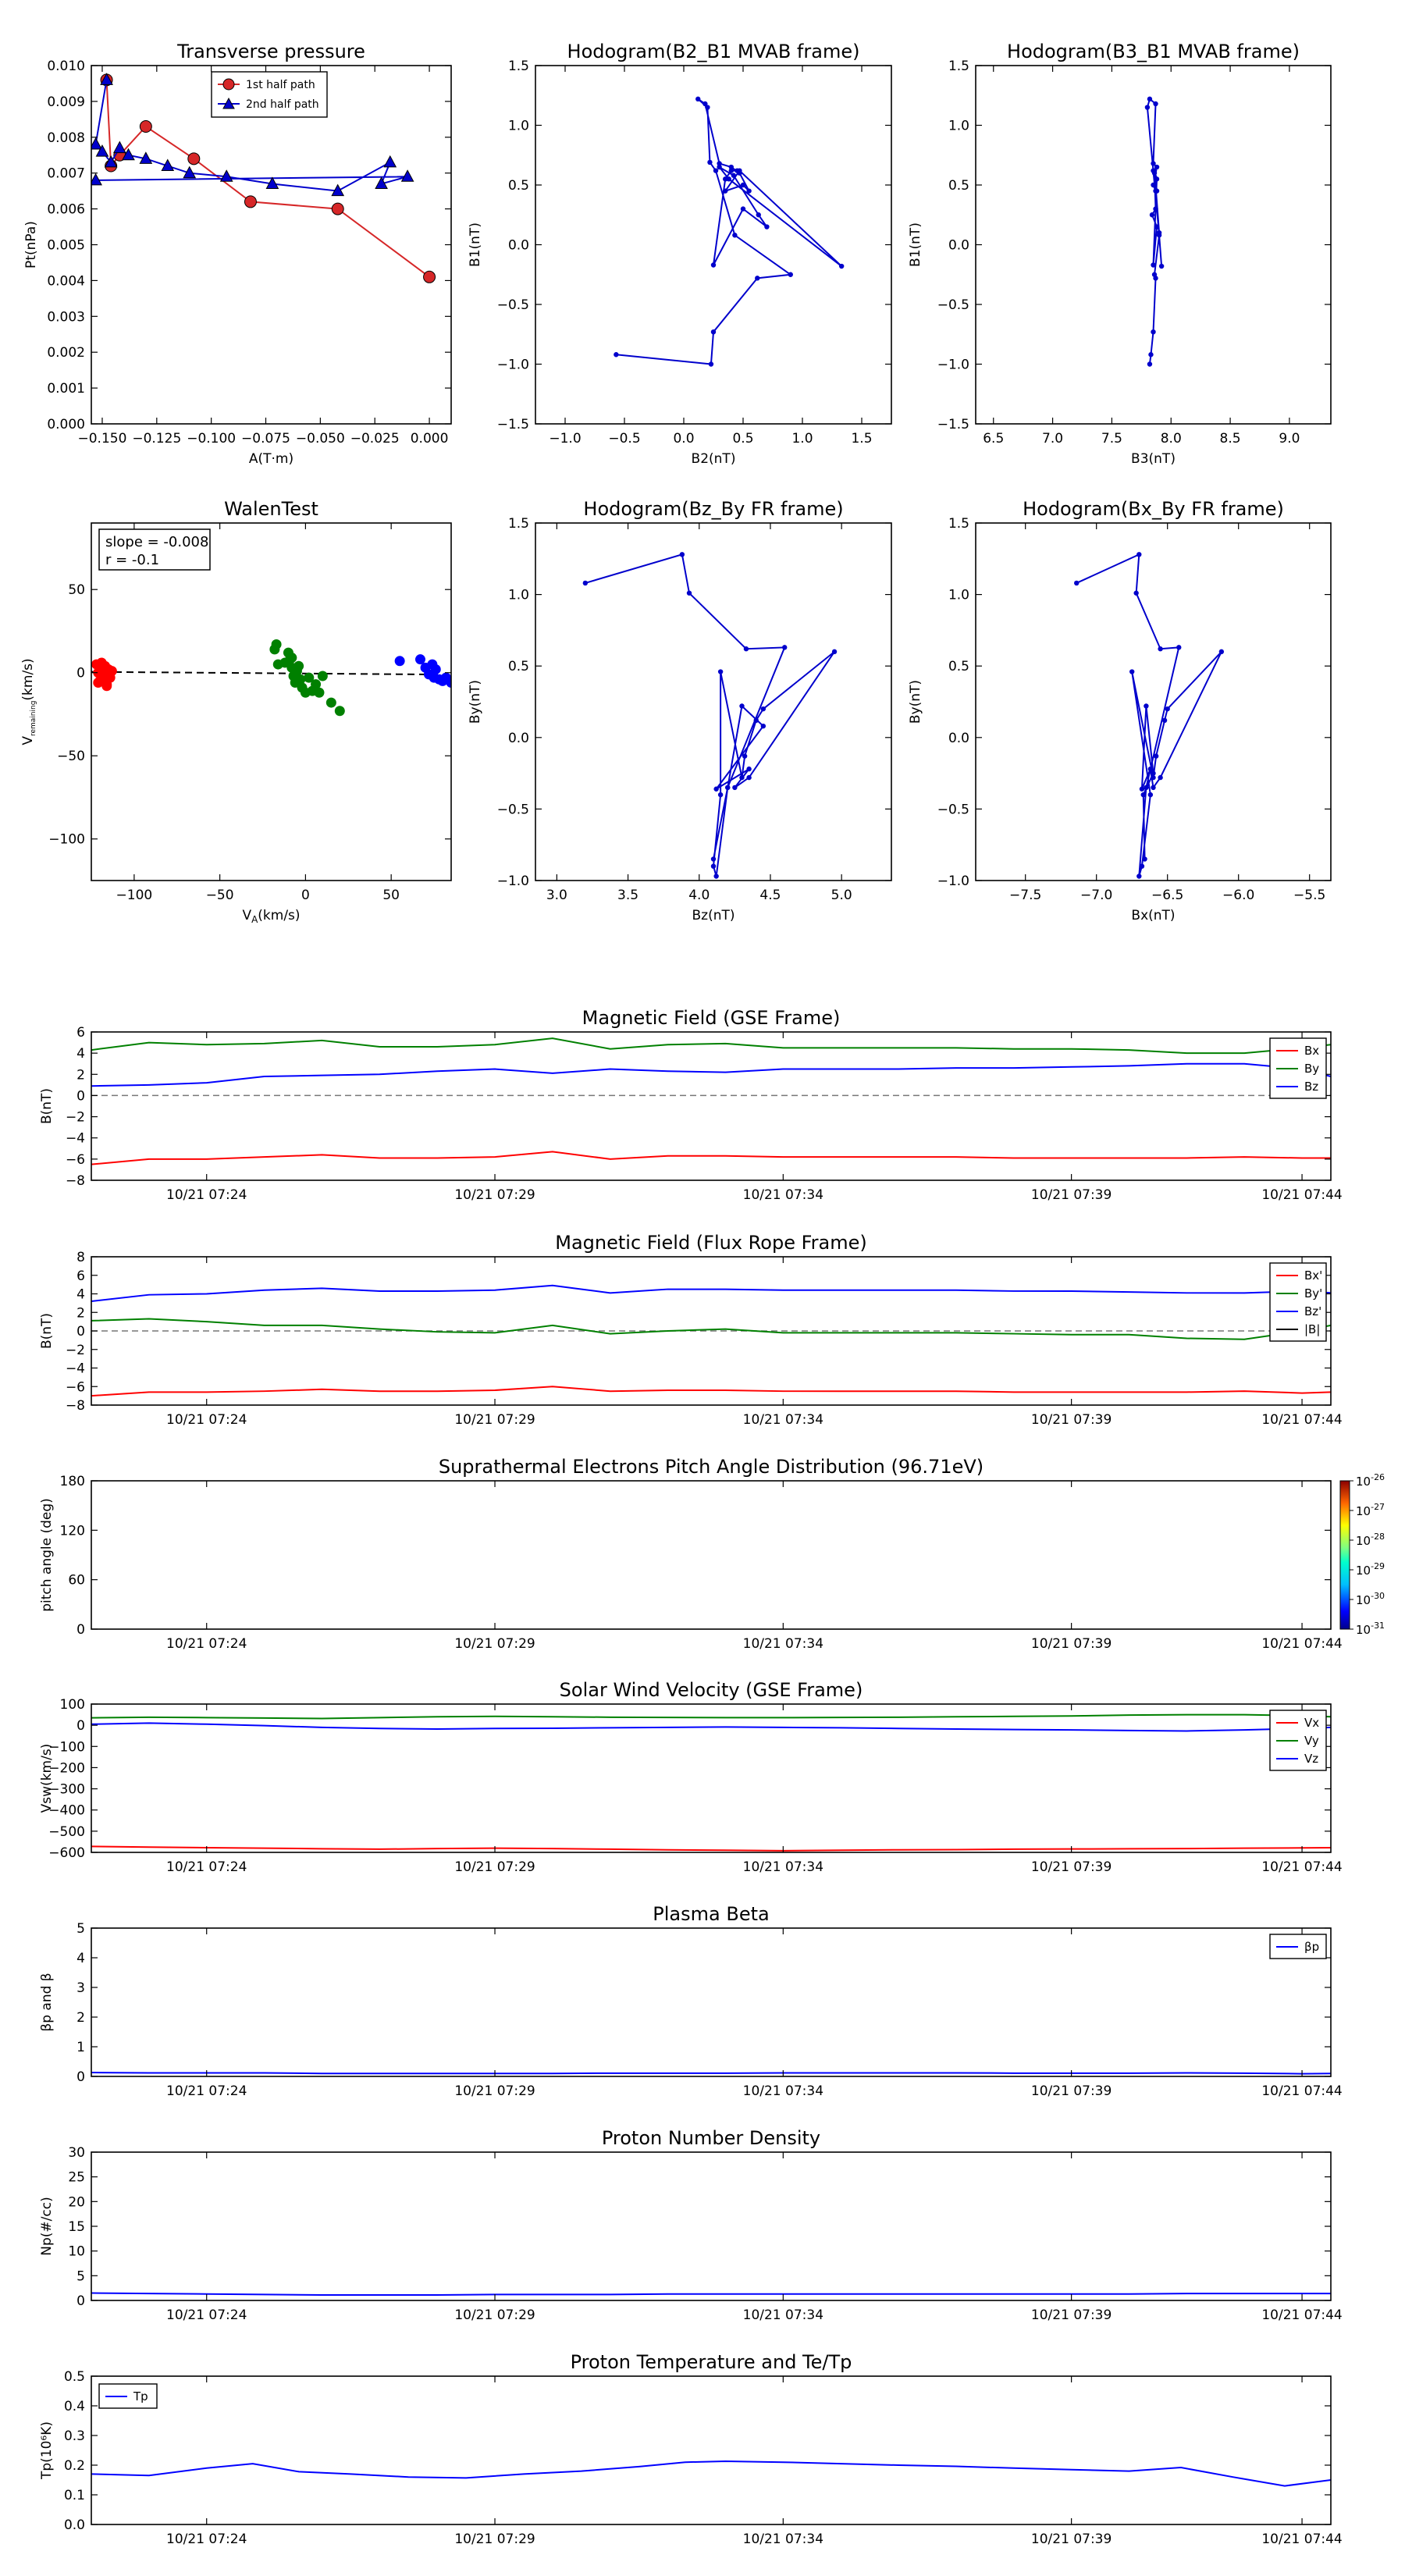  Describe the element at coordinates (802, 439) in the screenshot. I see `x-tick-label: 1.0` at that location.